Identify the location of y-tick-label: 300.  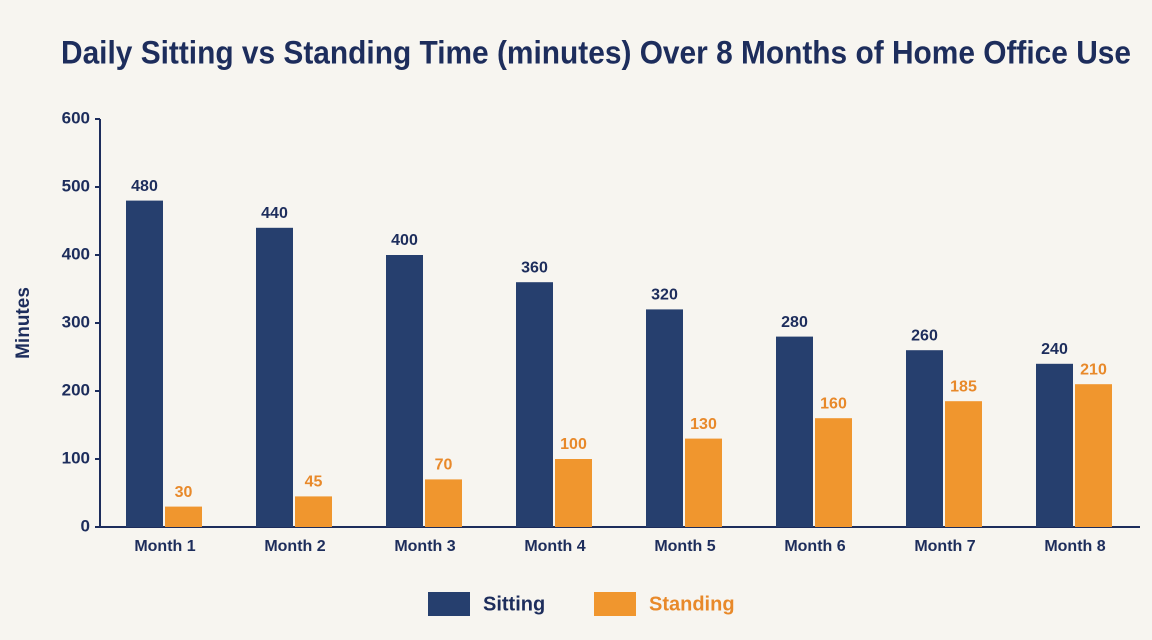
(76, 321).